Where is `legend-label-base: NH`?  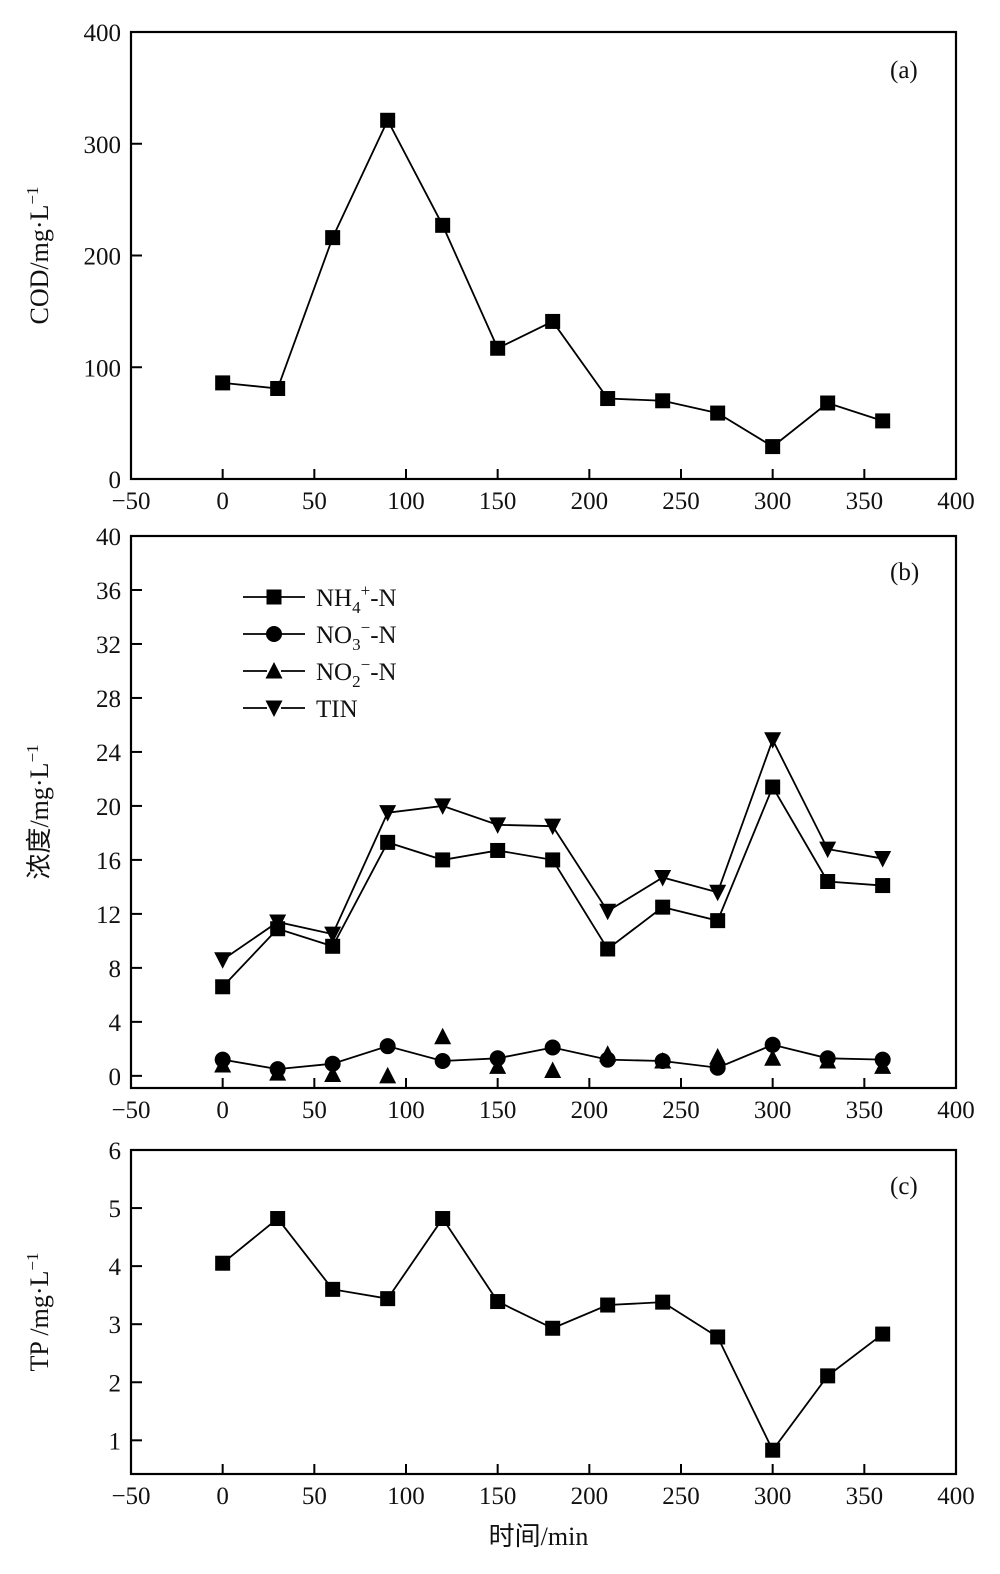
legend-label-base: NH is located at coordinates (334, 598).